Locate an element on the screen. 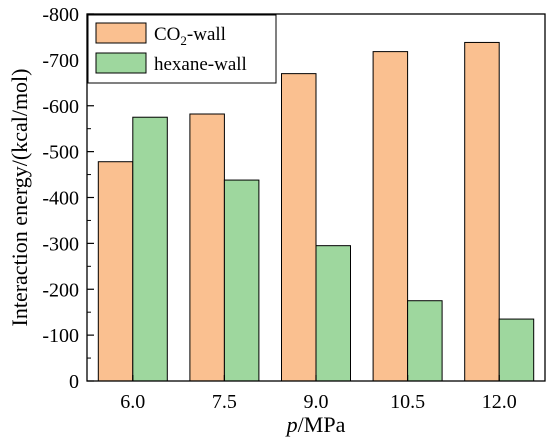  x-axis-label-unit: /MPa is located at coordinates (322, 424).